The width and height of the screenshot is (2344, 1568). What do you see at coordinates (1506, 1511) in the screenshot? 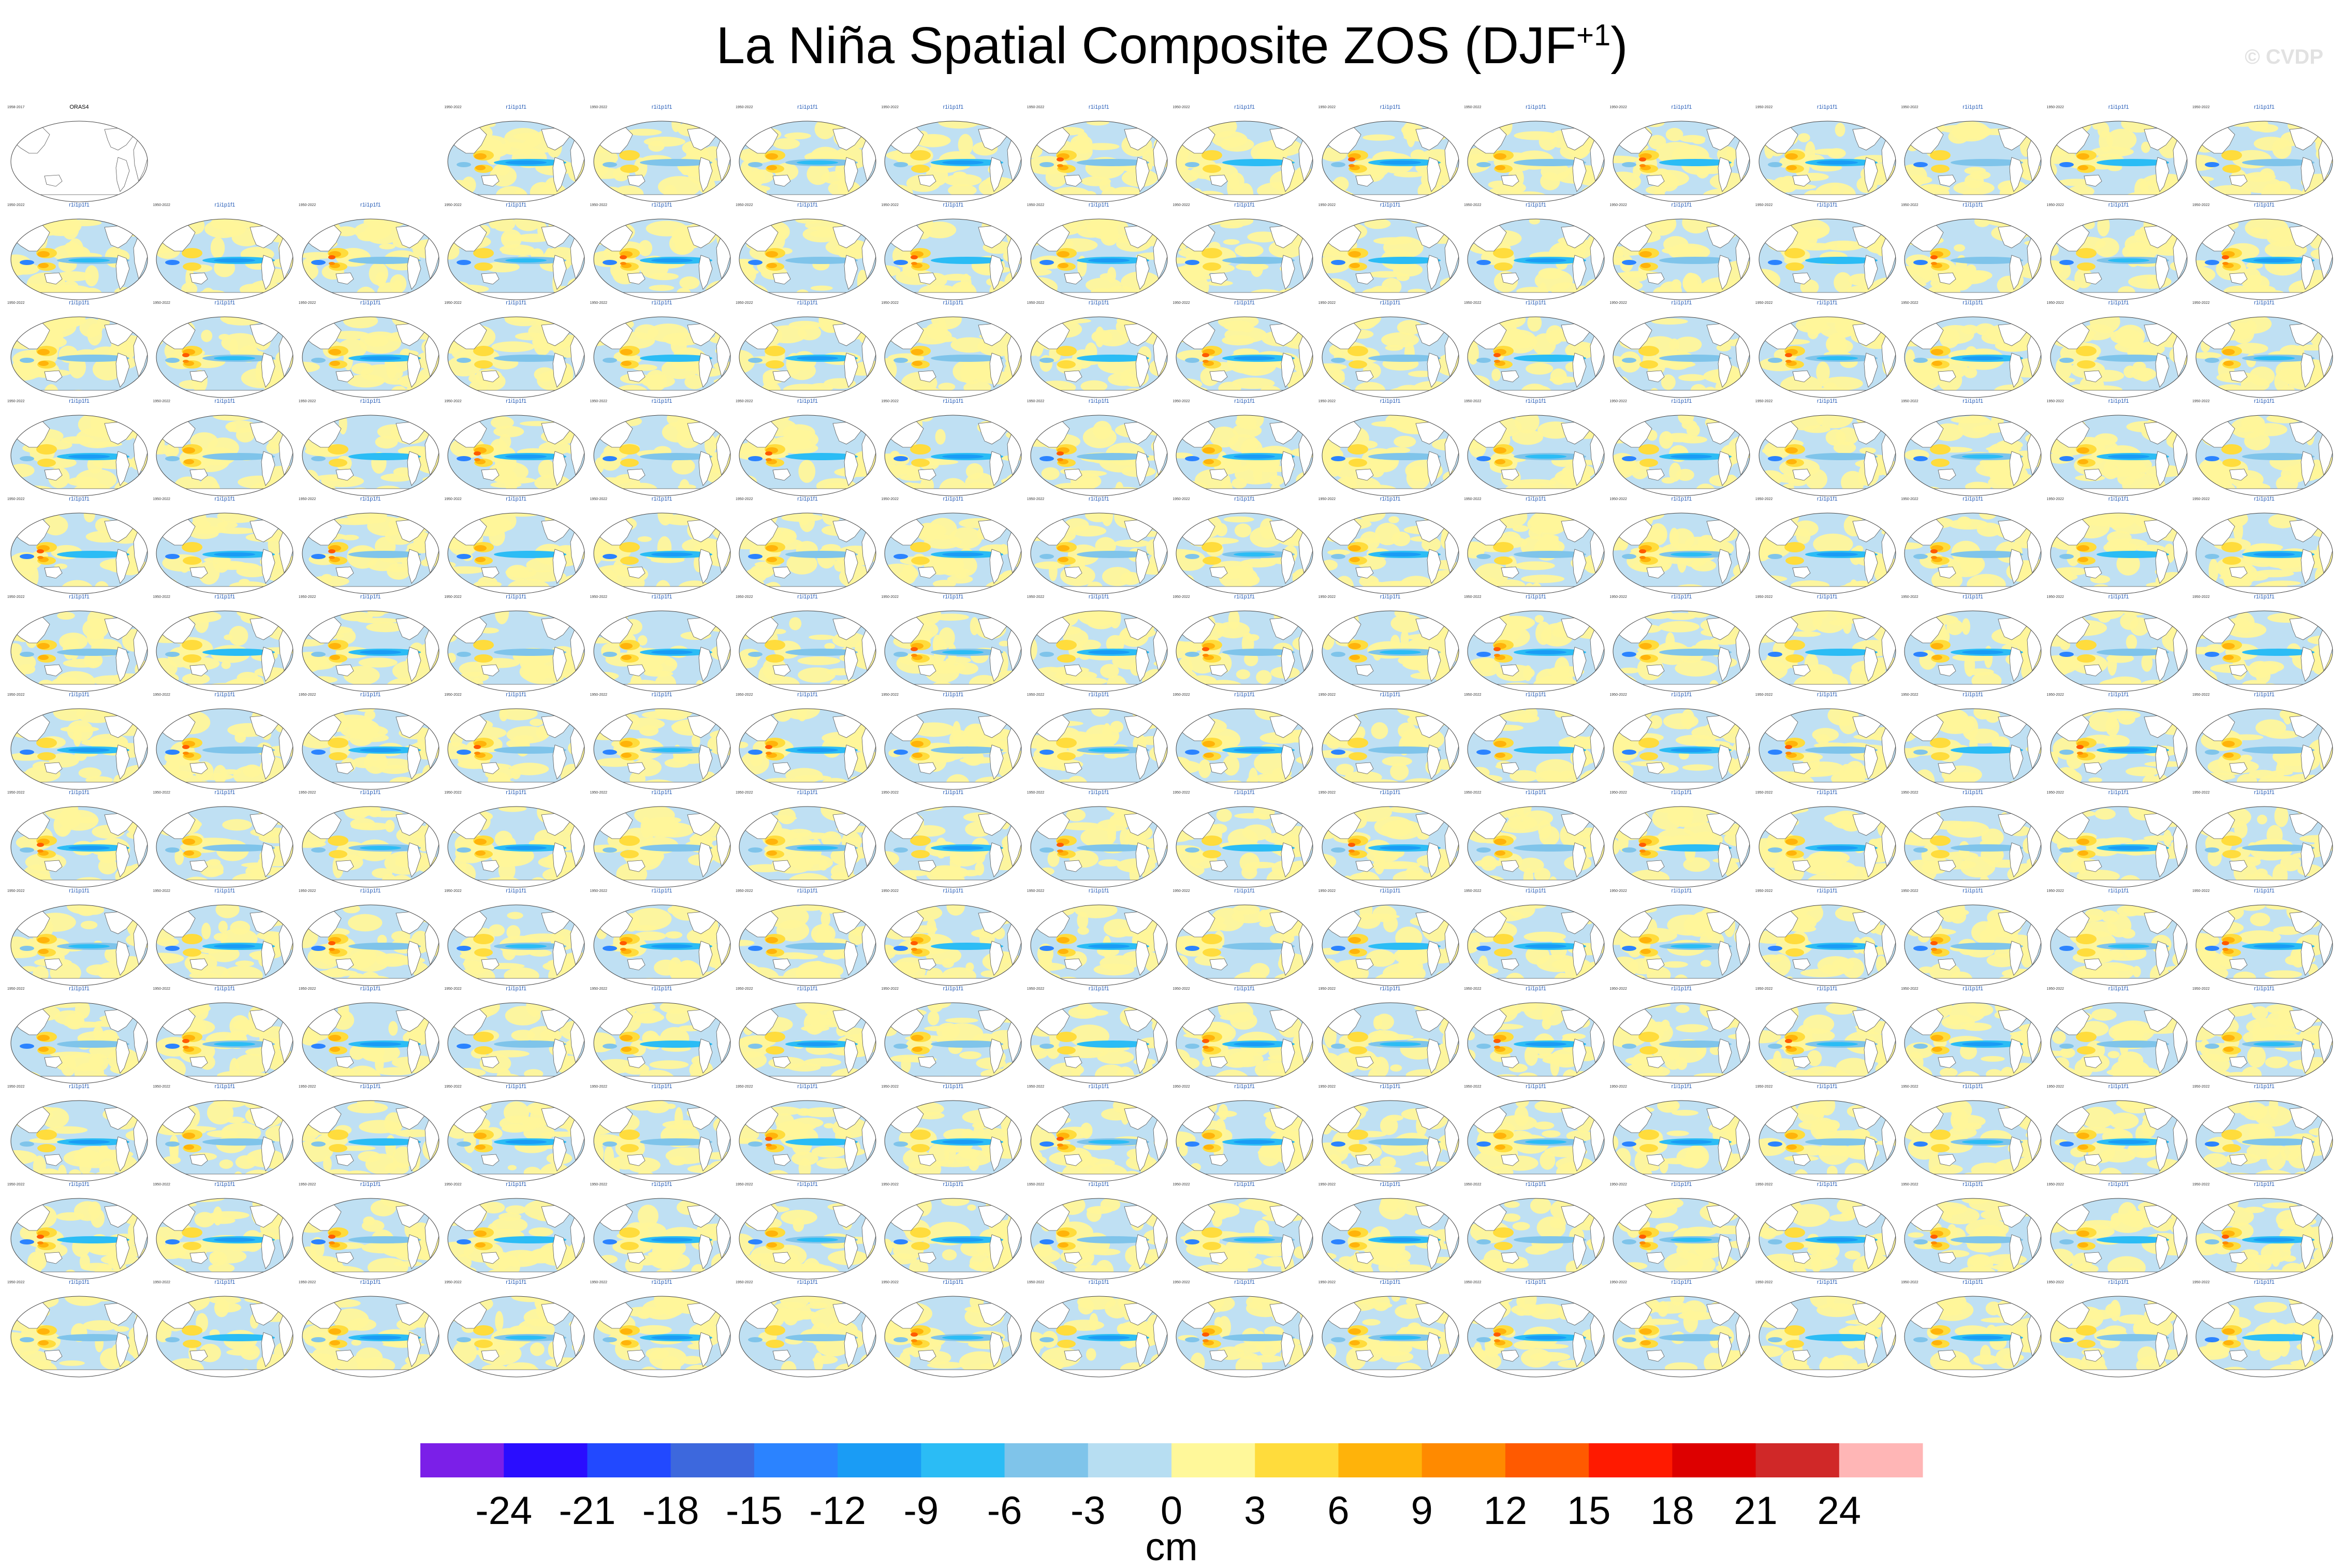
I see `colorbar-tick-label: 12` at bounding box center [1506, 1511].